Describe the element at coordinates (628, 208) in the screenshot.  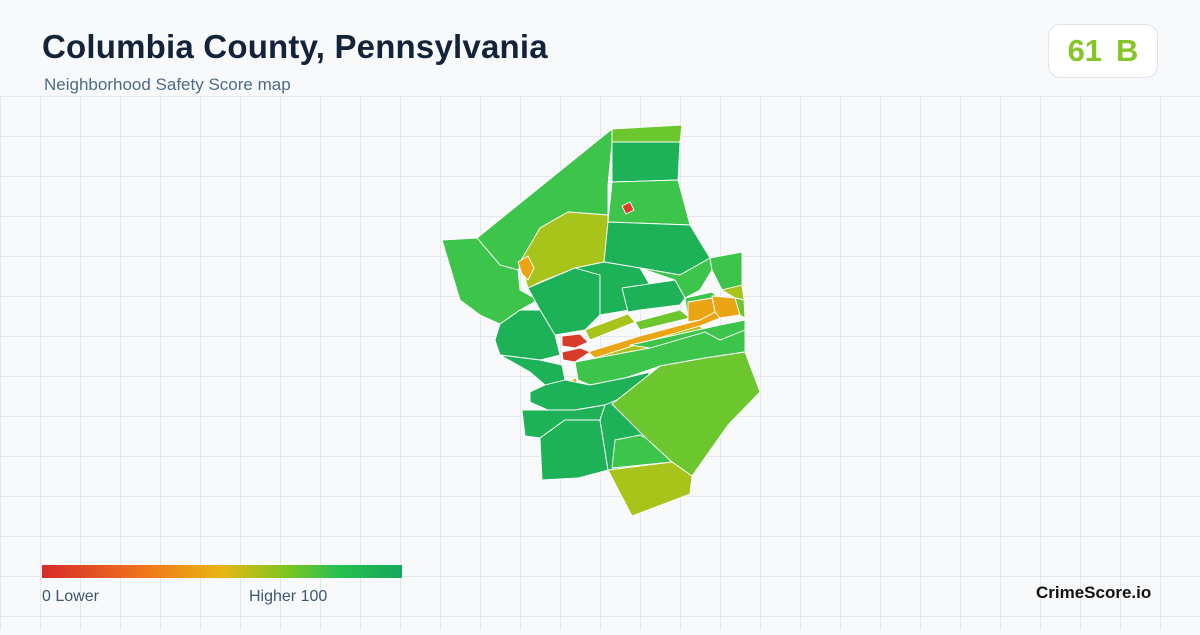
I see `region-north-town-red` at that location.